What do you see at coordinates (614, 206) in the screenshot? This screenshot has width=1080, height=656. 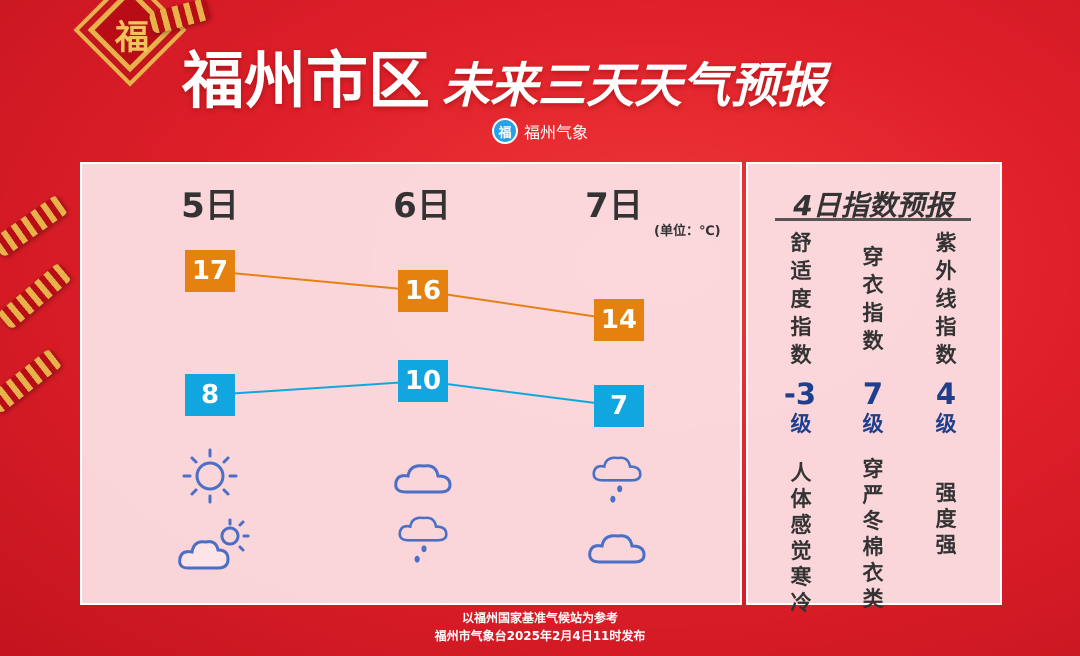 I see `day-label: 7日` at bounding box center [614, 206].